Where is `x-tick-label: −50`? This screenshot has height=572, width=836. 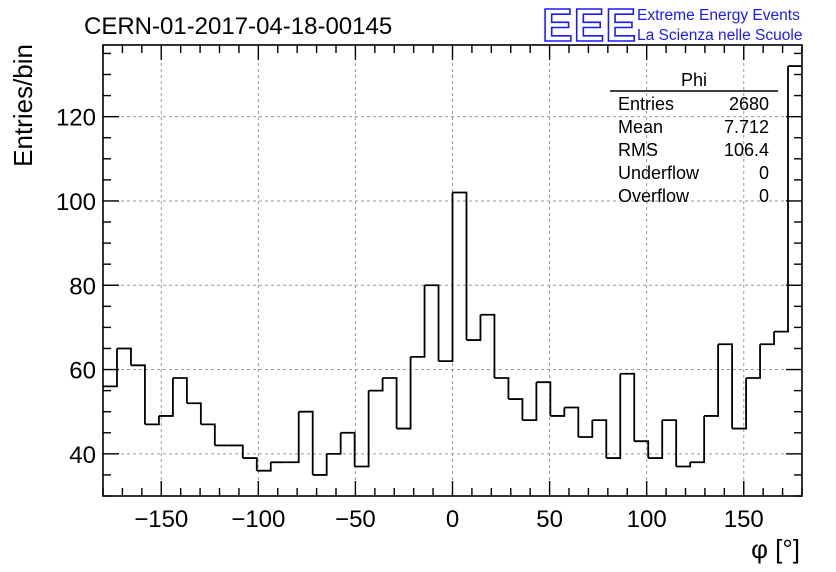
x-tick-label: −50 is located at coordinates (355, 519).